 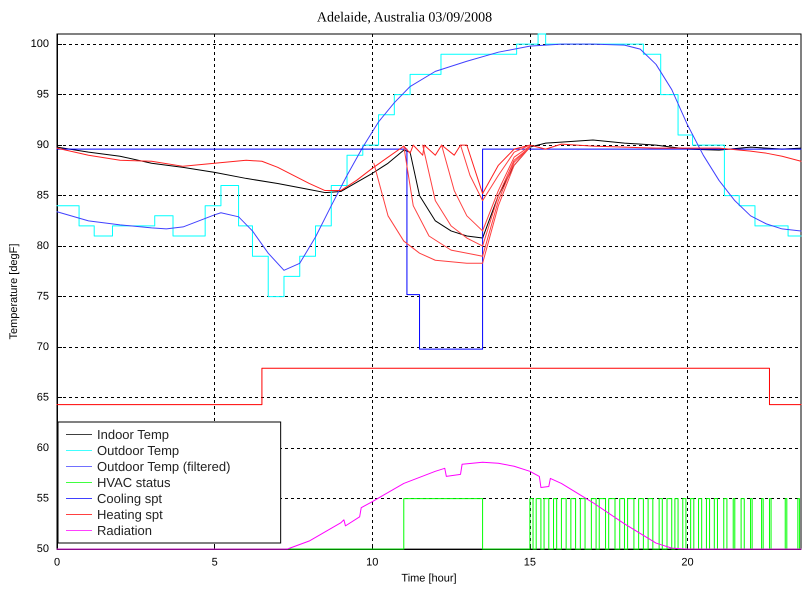 I want to click on legend-label: Outdoor Temp, so click(x=138, y=450).